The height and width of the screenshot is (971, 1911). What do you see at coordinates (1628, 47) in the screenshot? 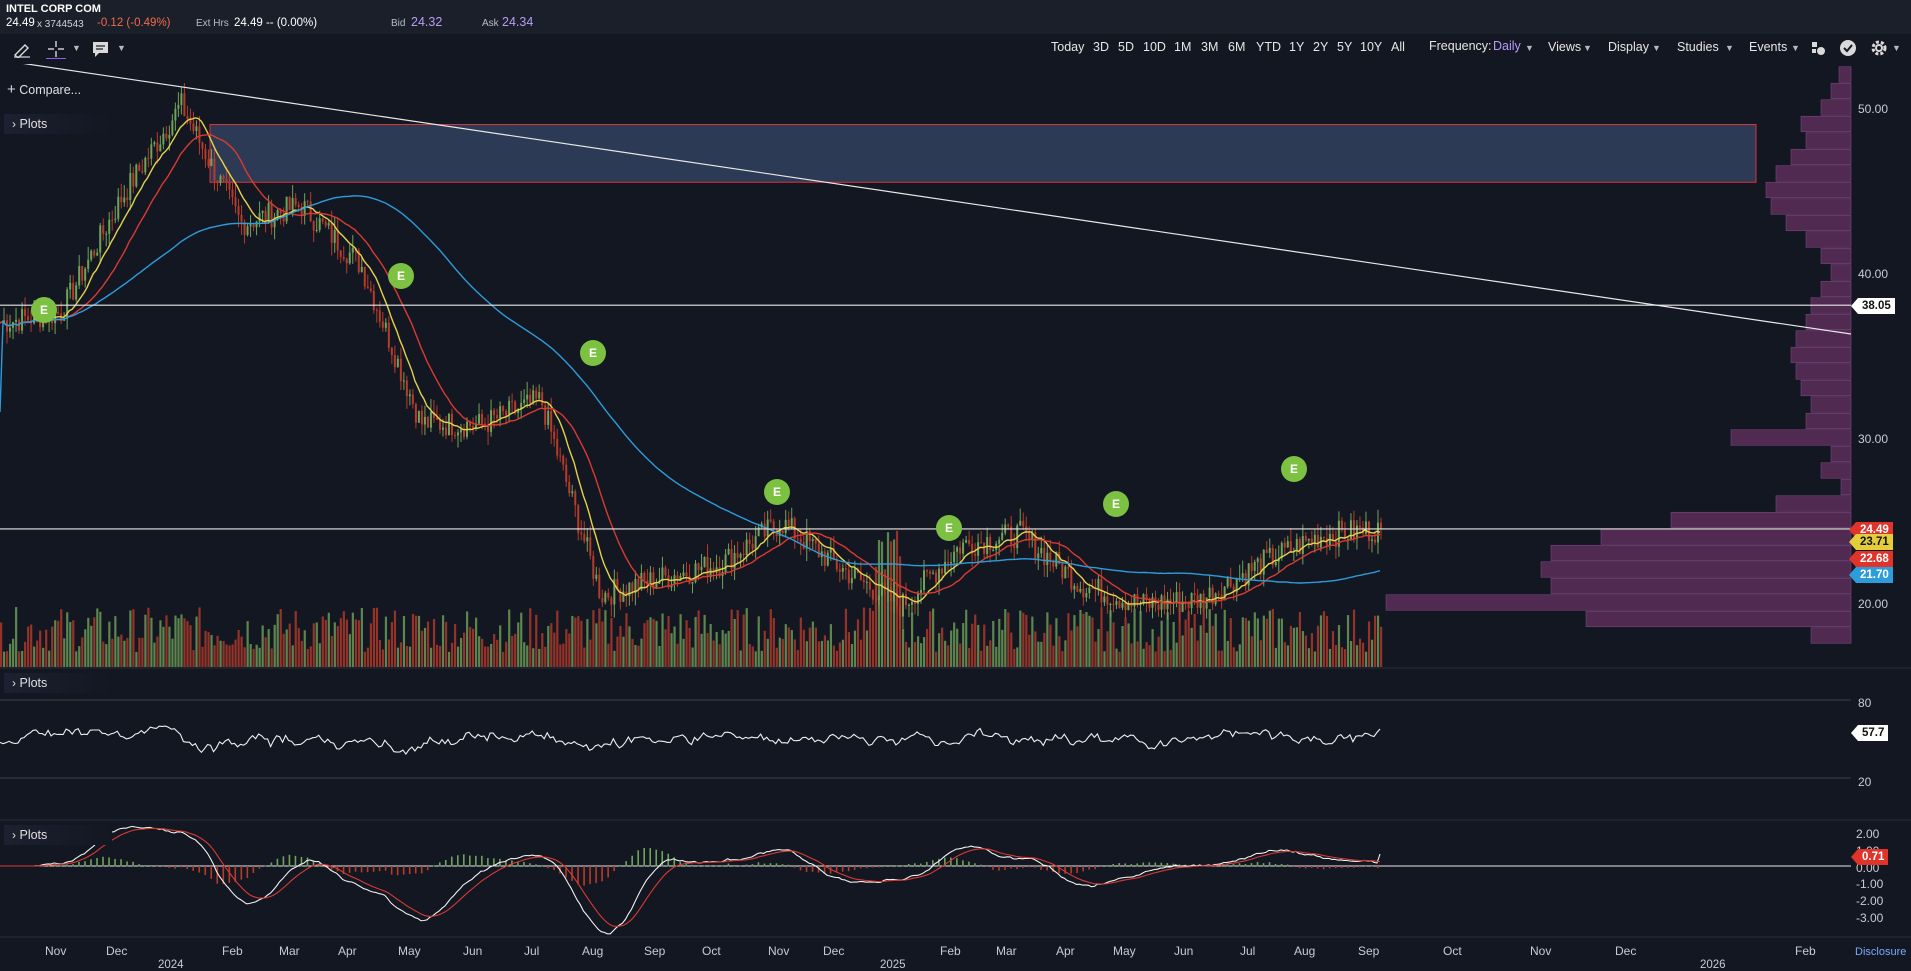
I see `display-menu: Display` at bounding box center [1628, 47].